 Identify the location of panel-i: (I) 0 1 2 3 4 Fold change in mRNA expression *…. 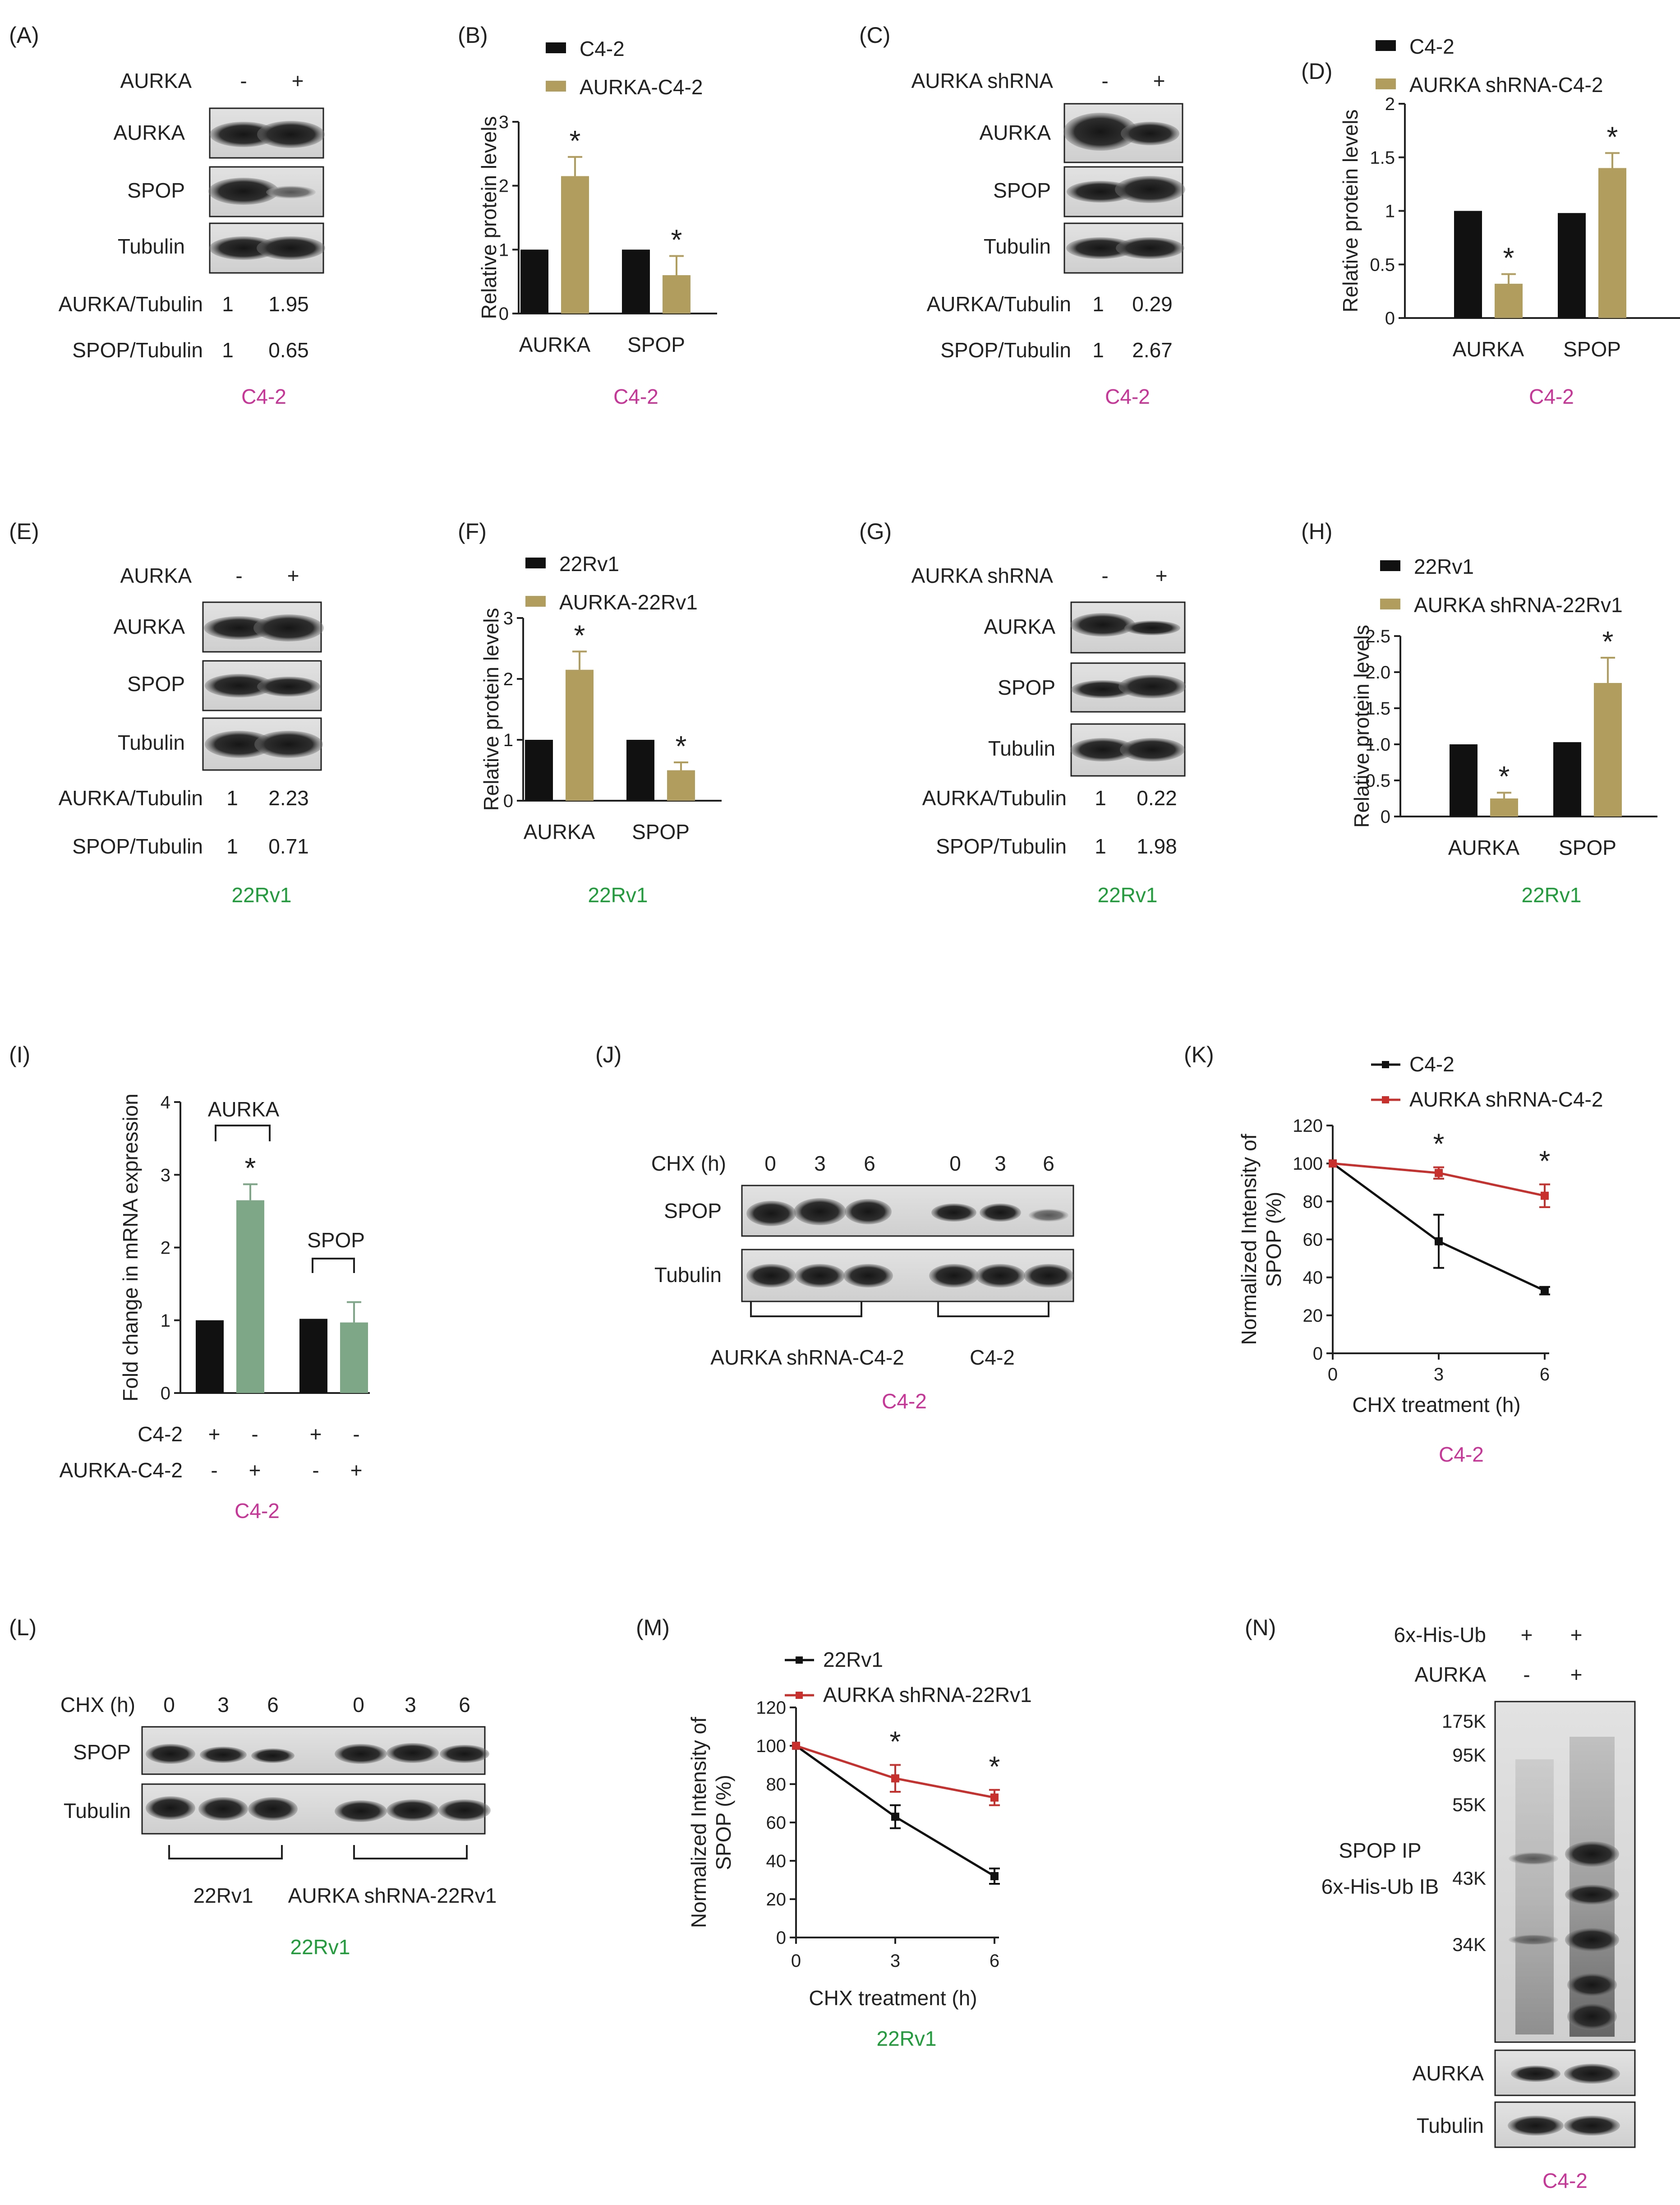
(189, 1282).